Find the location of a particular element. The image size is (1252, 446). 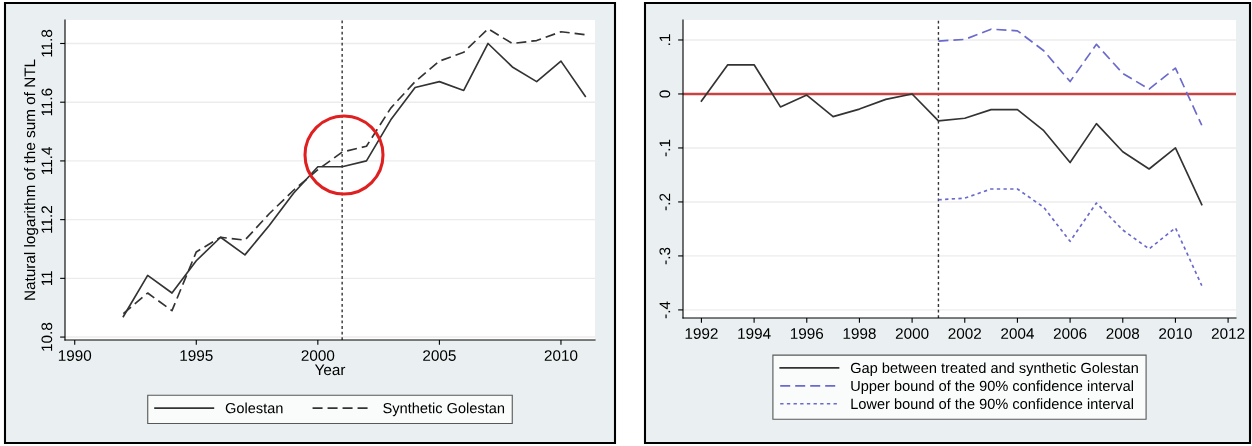

legend-label: Upper bound of the 90% confidence interval is located at coordinates (992, 387).